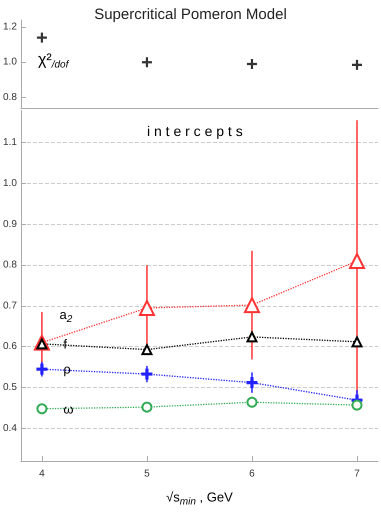  Describe the element at coordinates (190, 14) in the screenshot. I see `chart-title: Supercritical Pomeron Model` at that location.